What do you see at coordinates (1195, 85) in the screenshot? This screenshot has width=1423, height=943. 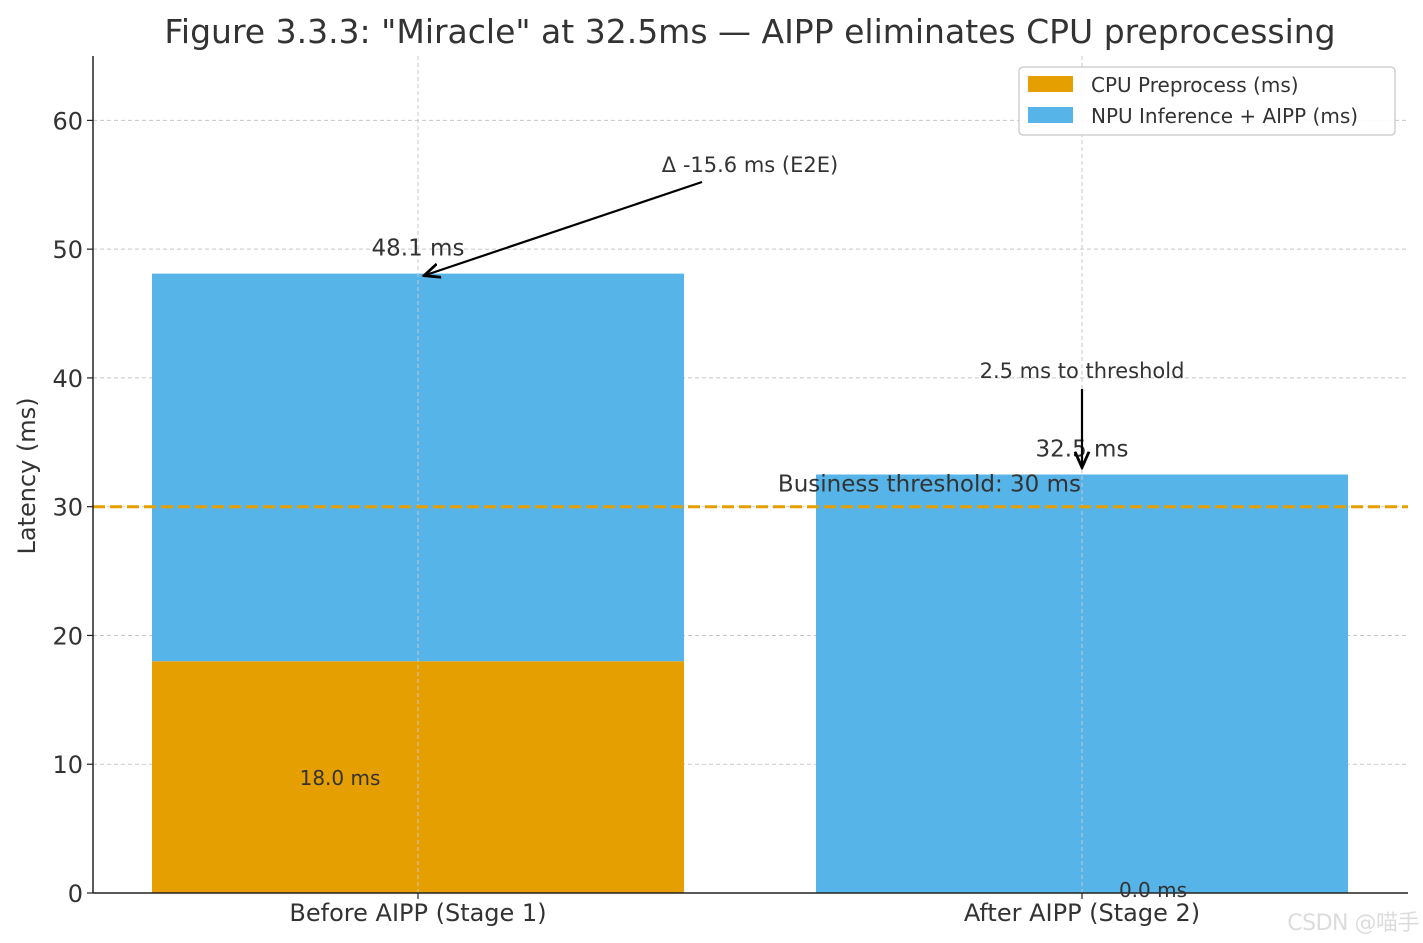 I see `legend-label-cpu: CPU Preprocess (ms)` at bounding box center [1195, 85].